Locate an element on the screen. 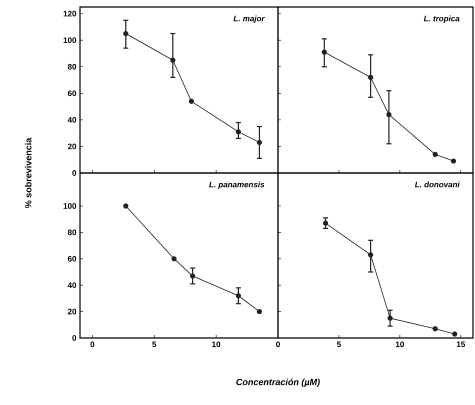 This screenshot has width=475, height=405. text: L. panamensis is located at coordinates (236, 185).